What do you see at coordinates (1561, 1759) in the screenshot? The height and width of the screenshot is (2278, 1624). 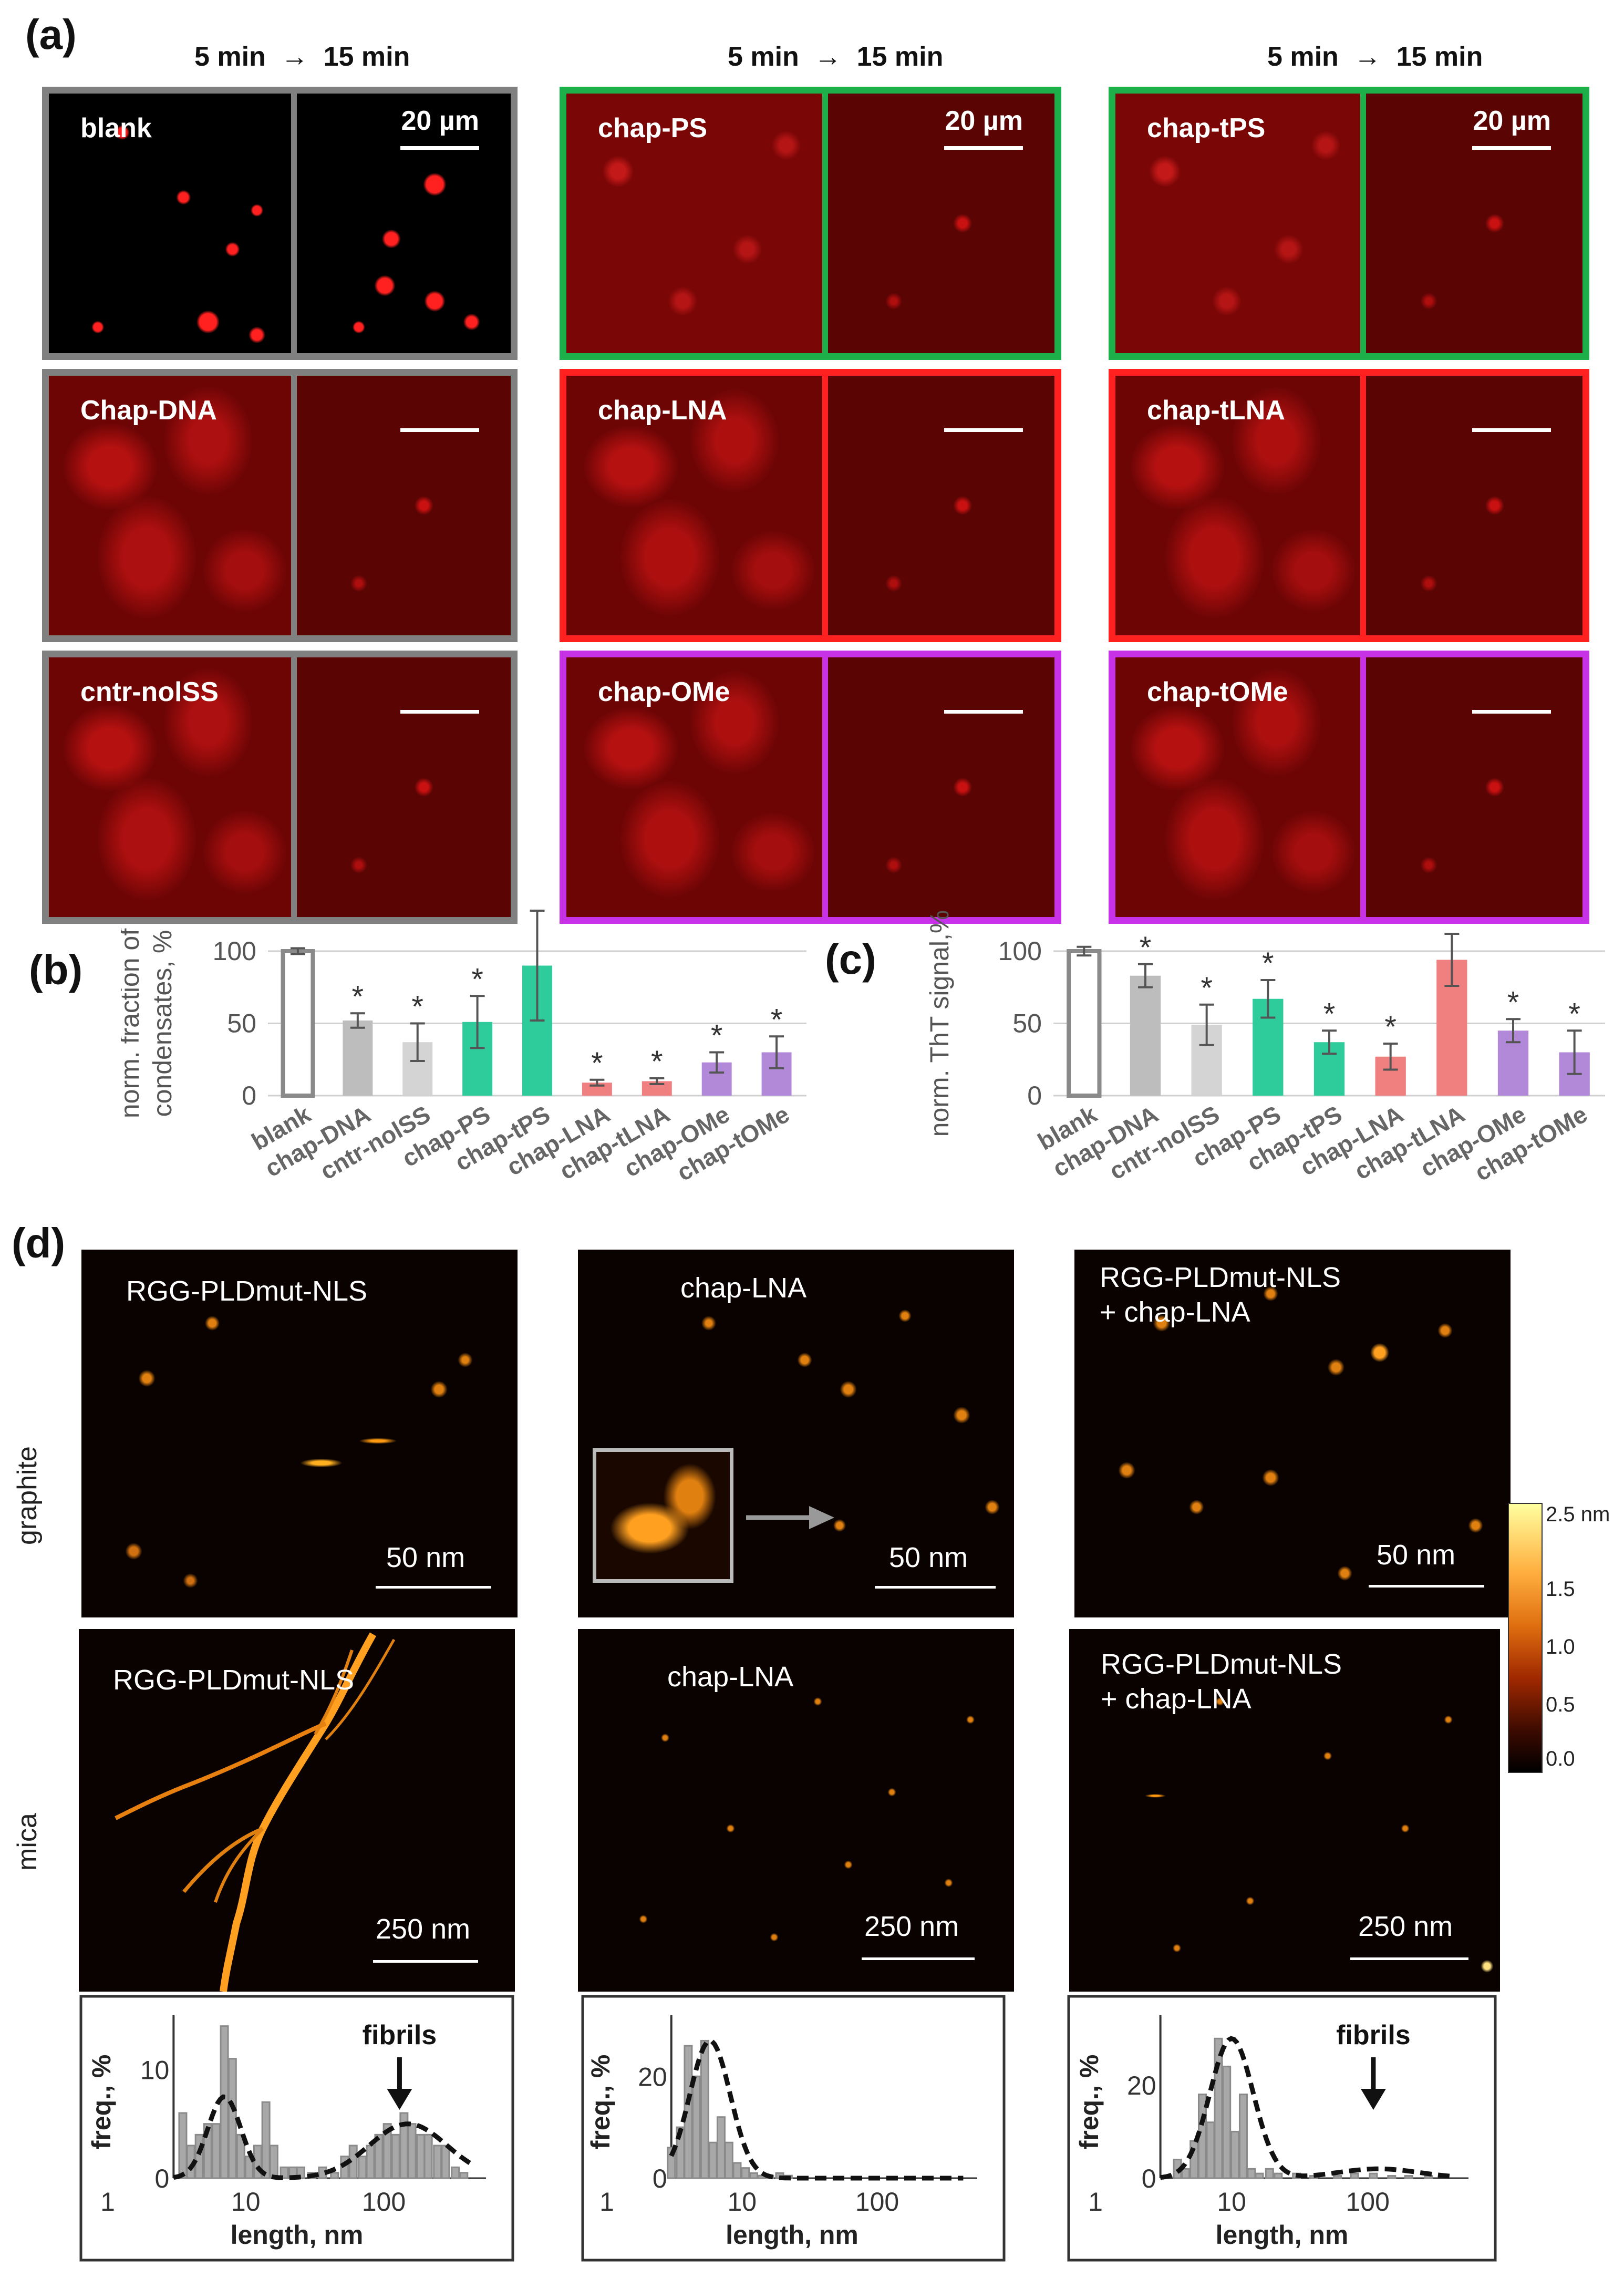 I see `colorbar-tick: 0.0` at bounding box center [1561, 1759].